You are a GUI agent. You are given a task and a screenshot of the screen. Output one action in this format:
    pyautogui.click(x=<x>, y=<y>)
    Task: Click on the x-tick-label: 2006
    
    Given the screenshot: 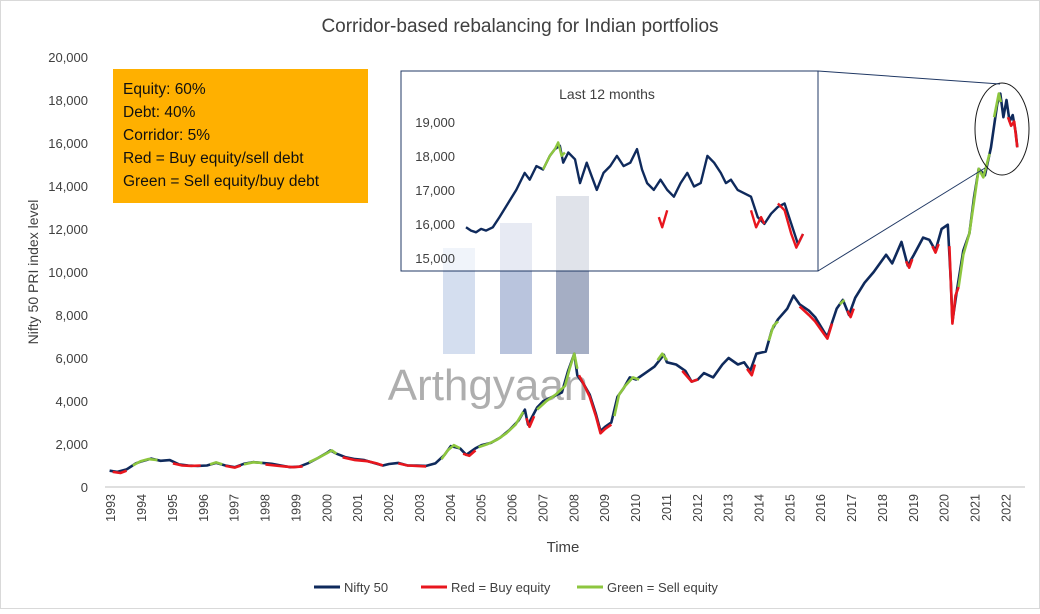 What is the action you would take?
    pyautogui.click(x=513, y=508)
    